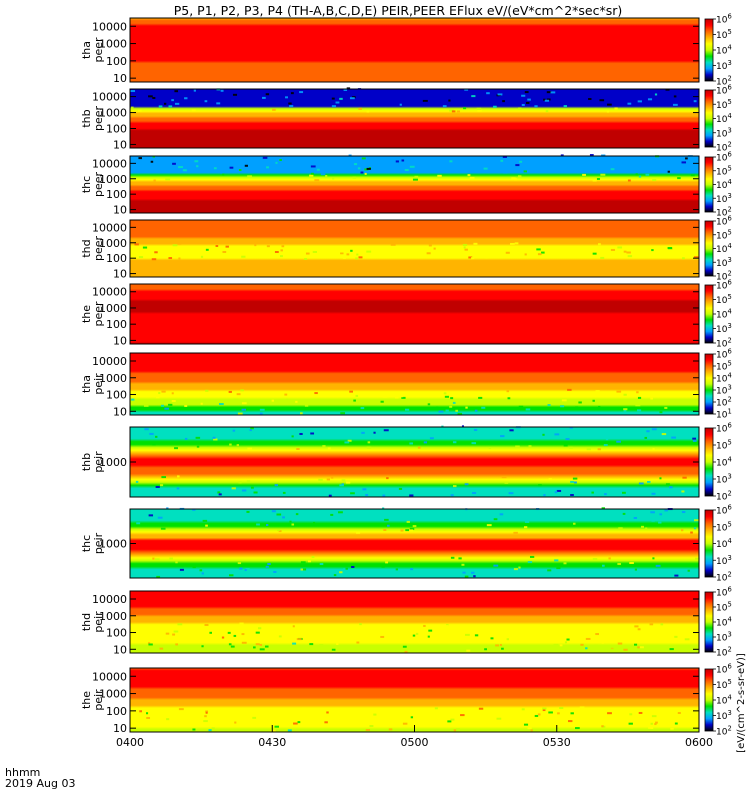 Image resolution: width=750 pixels, height=800 pixels. Describe the element at coordinates (709, 248) in the screenshot. I see `colorbar-thd_peer` at that location.